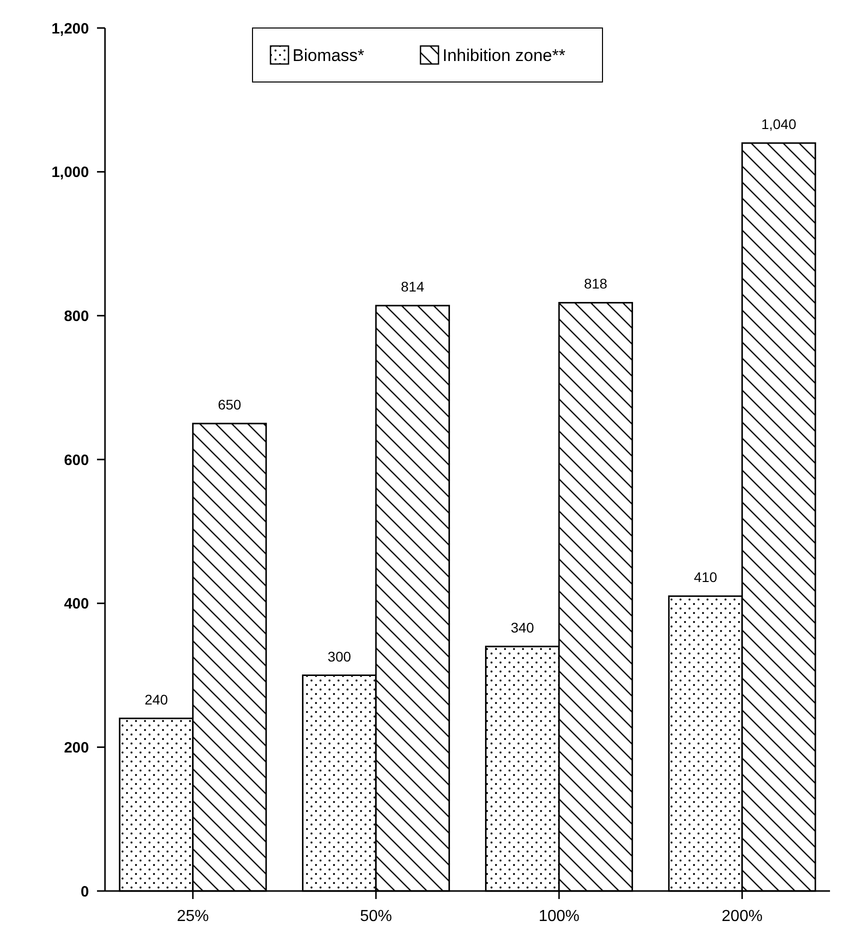 Image resolution: width=850 pixels, height=939 pixels. What do you see at coordinates (522, 627) in the screenshot?
I see `data-label: 340` at bounding box center [522, 627].